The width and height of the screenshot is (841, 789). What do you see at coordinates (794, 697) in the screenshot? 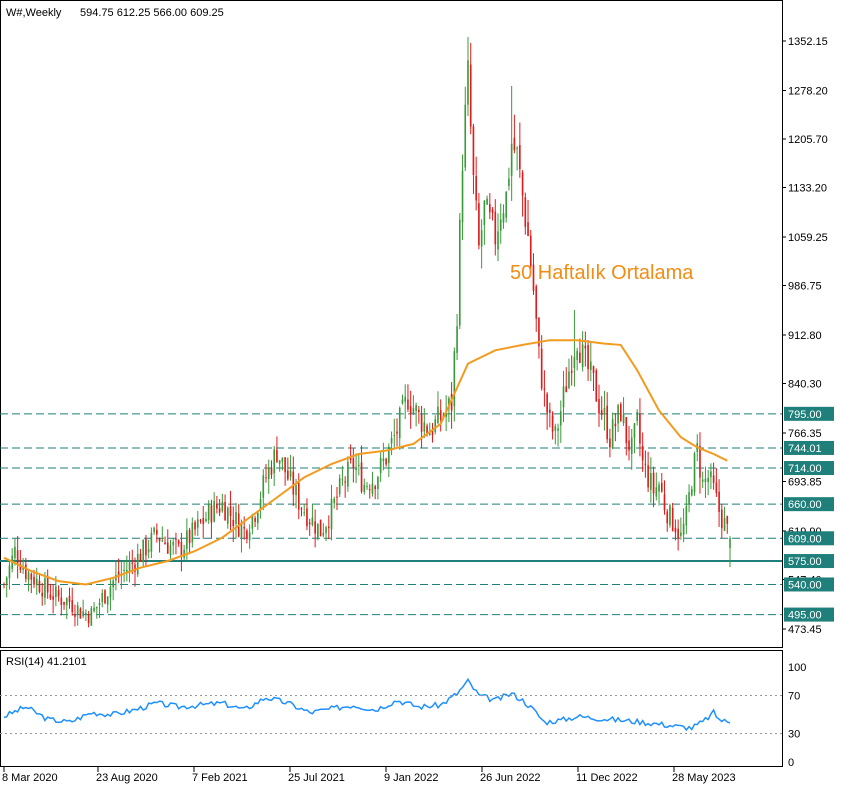
I see `rsi-tick-label: 70` at bounding box center [794, 697].